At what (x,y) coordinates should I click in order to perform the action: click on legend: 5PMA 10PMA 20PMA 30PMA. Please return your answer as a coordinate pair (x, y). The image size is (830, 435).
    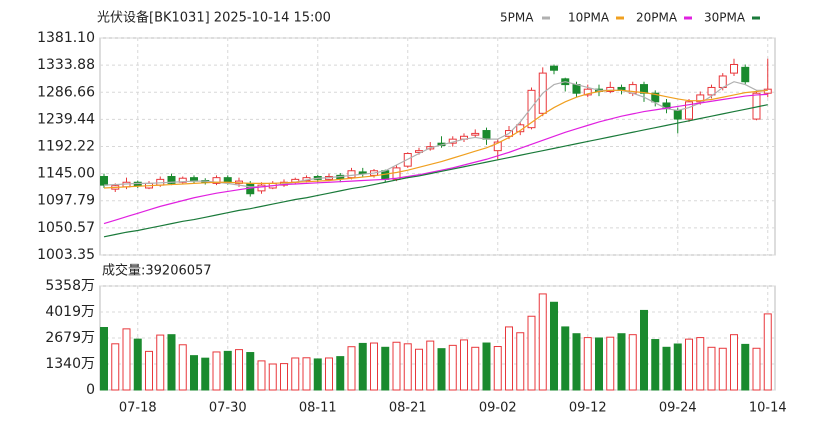
    Looking at the image, I should click on (630, 18).